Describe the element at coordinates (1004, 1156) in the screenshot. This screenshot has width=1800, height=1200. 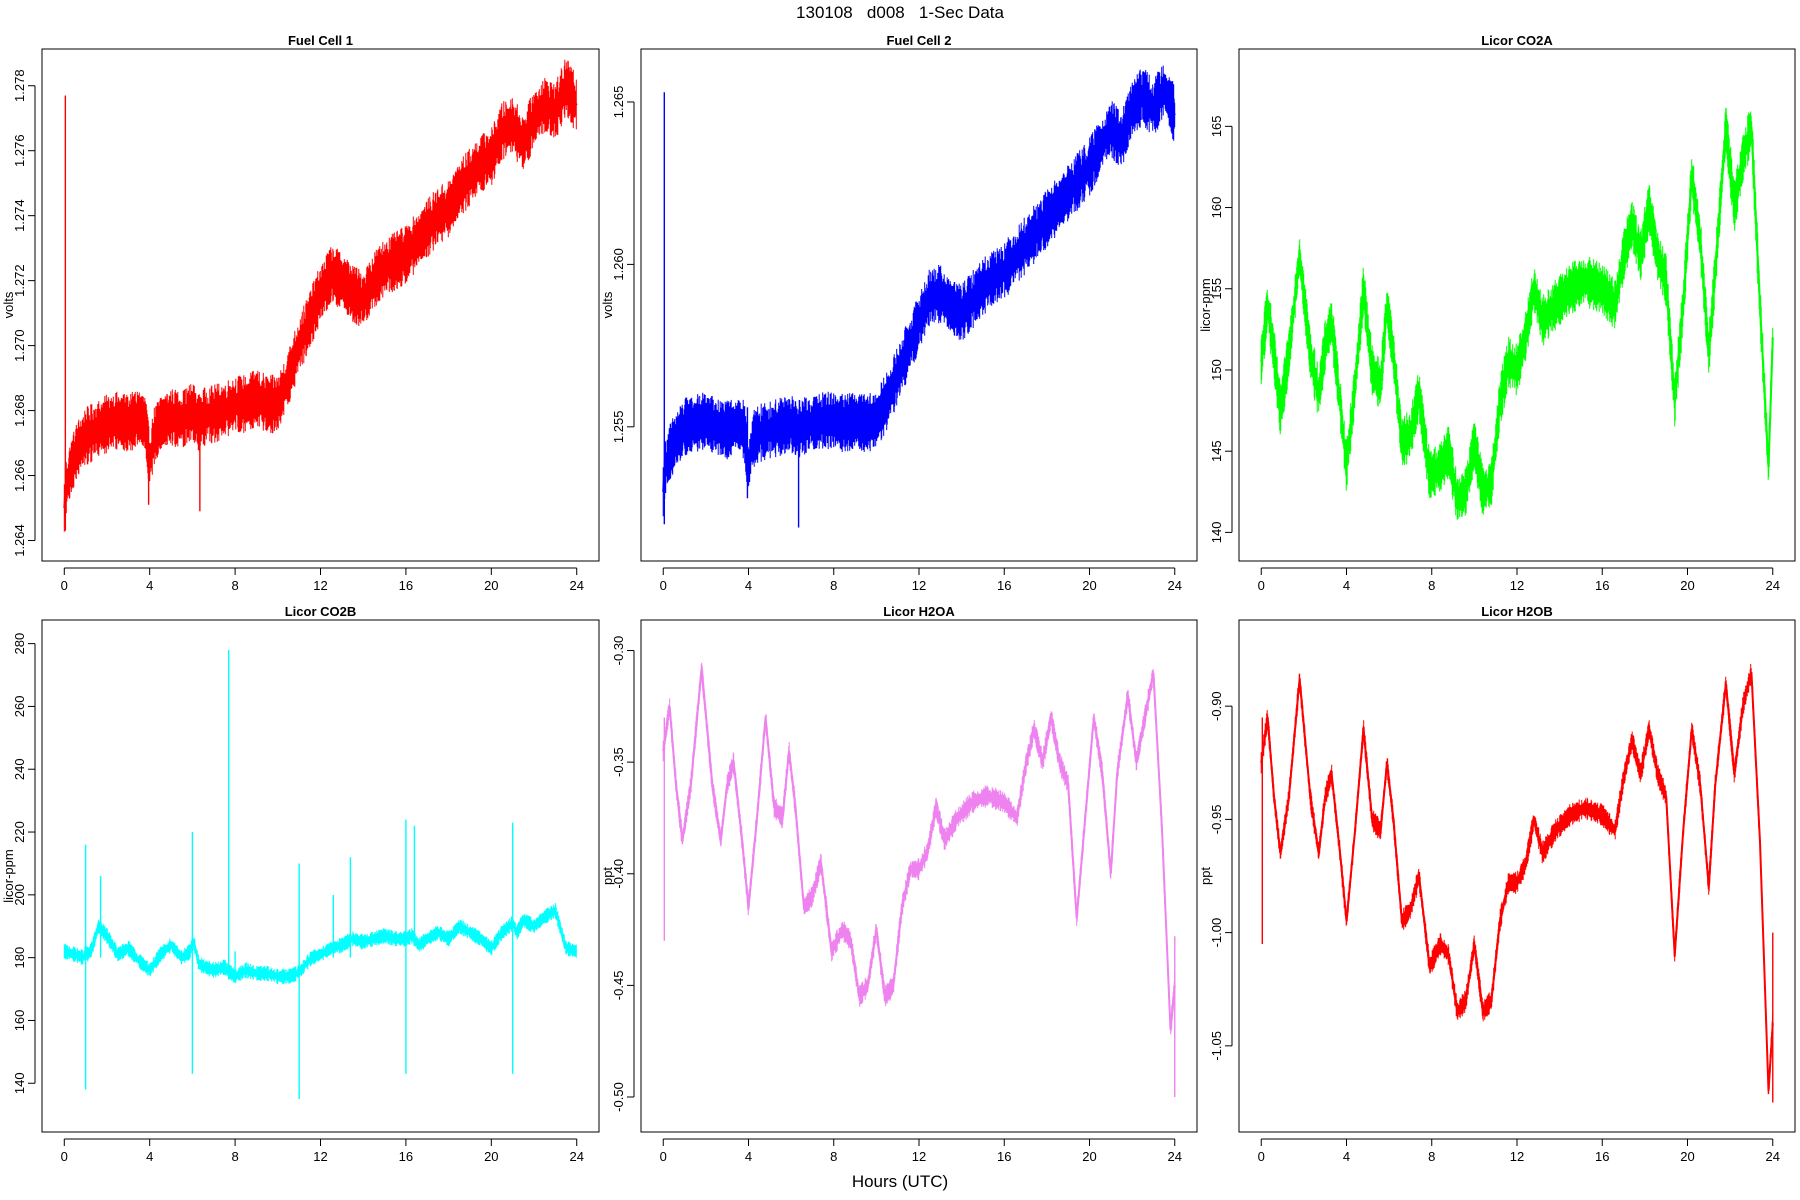
I see `panel-5-x-tick-label-4: 16` at that location.